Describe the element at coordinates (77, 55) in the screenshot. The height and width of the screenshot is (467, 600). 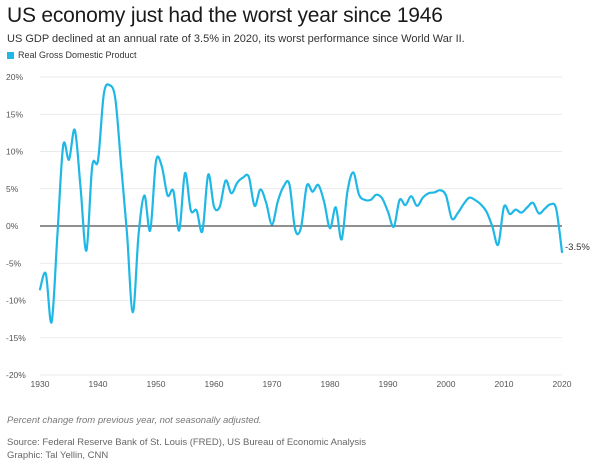
I see `legend-label: Real Gross Domestic Product` at that location.